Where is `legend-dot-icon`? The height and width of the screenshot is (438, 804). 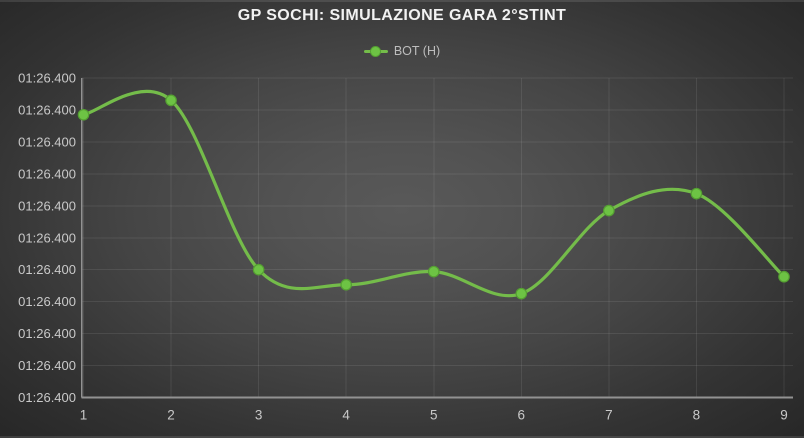 legend-dot-icon is located at coordinates (375, 51).